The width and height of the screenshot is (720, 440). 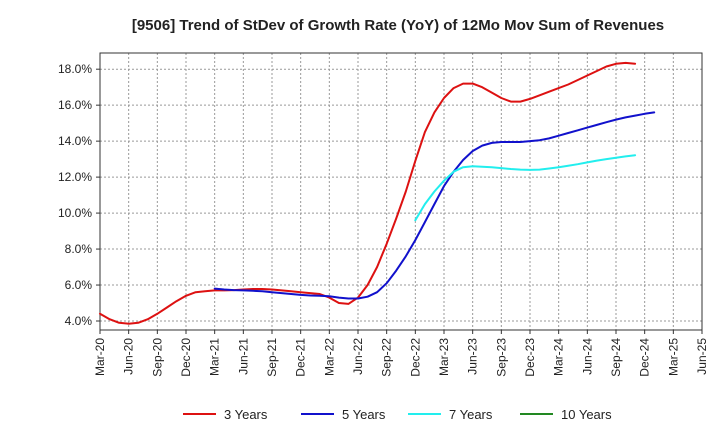 I want to click on x-tick-label: Jun-22, so click(x=358, y=356).